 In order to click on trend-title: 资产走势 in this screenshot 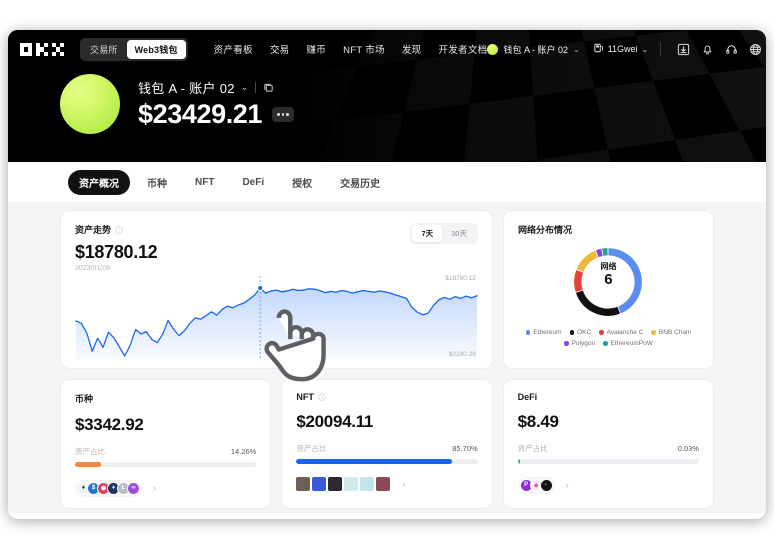, I will do `click(93, 230)`.